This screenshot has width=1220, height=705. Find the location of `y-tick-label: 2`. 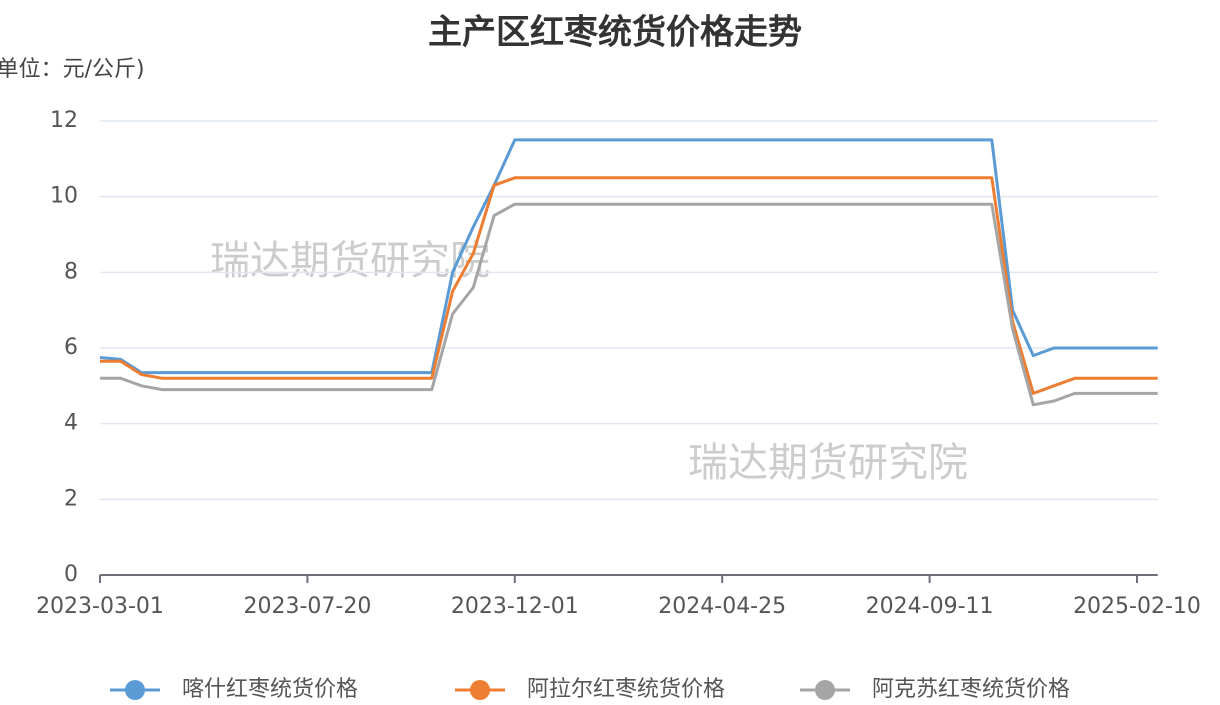

y-tick-label: 2 is located at coordinates (71, 498).